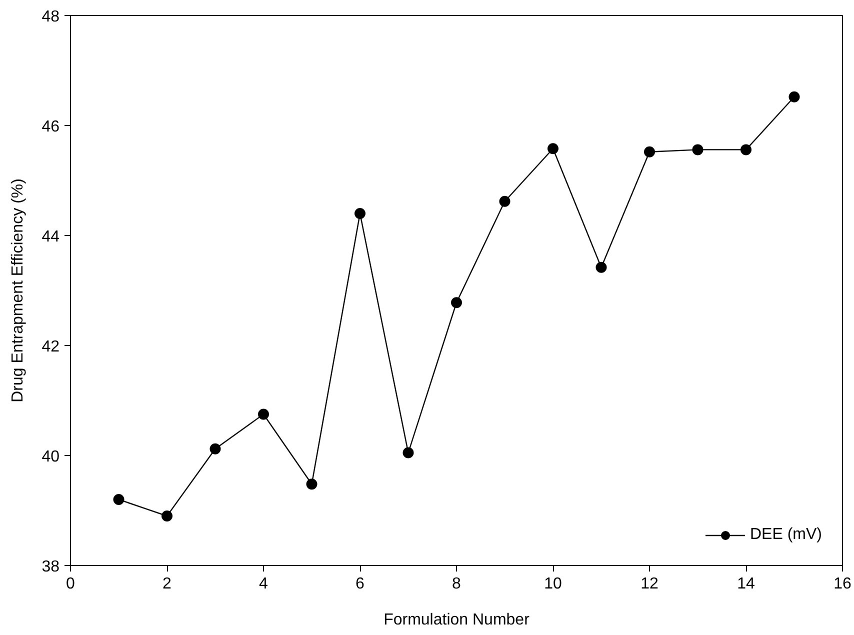 This screenshot has height=635, width=854. What do you see at coordinates (18, 290) in the screenshot?
I see `y-axis-title: Drug Entrapment Efficiency (%)` at bounding box center [18, 290].